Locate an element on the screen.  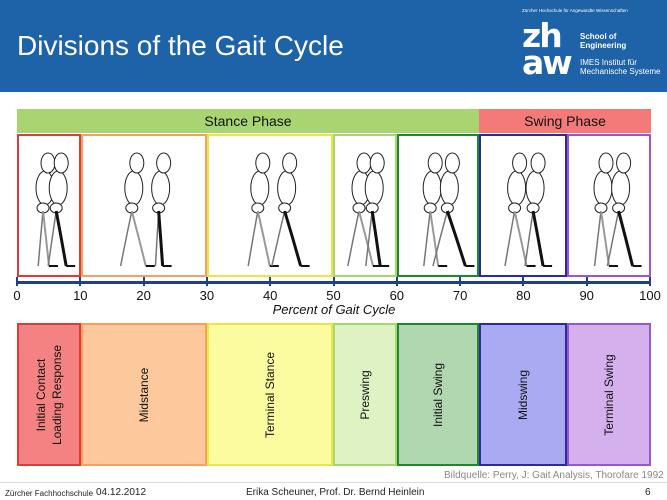
axis-label: Percent of Gait Cycle is located at coordinates (334, 309).